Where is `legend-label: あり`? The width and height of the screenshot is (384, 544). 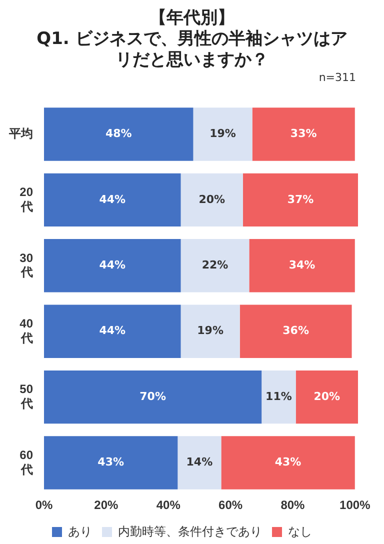 legend-label: あり is located at coordinates (80, 531).